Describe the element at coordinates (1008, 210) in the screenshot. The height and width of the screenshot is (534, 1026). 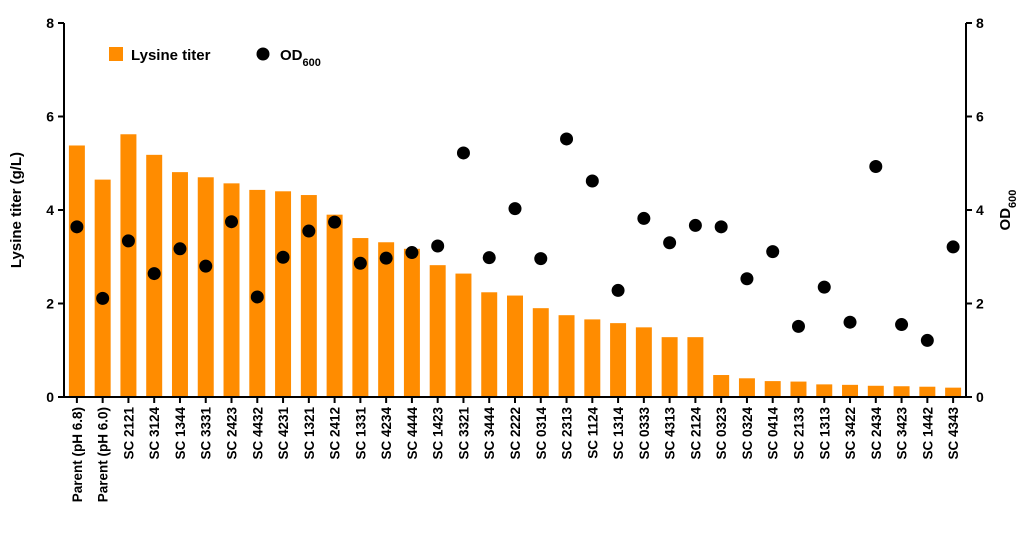
I see `y-axis-title-right: OD600` at that location.